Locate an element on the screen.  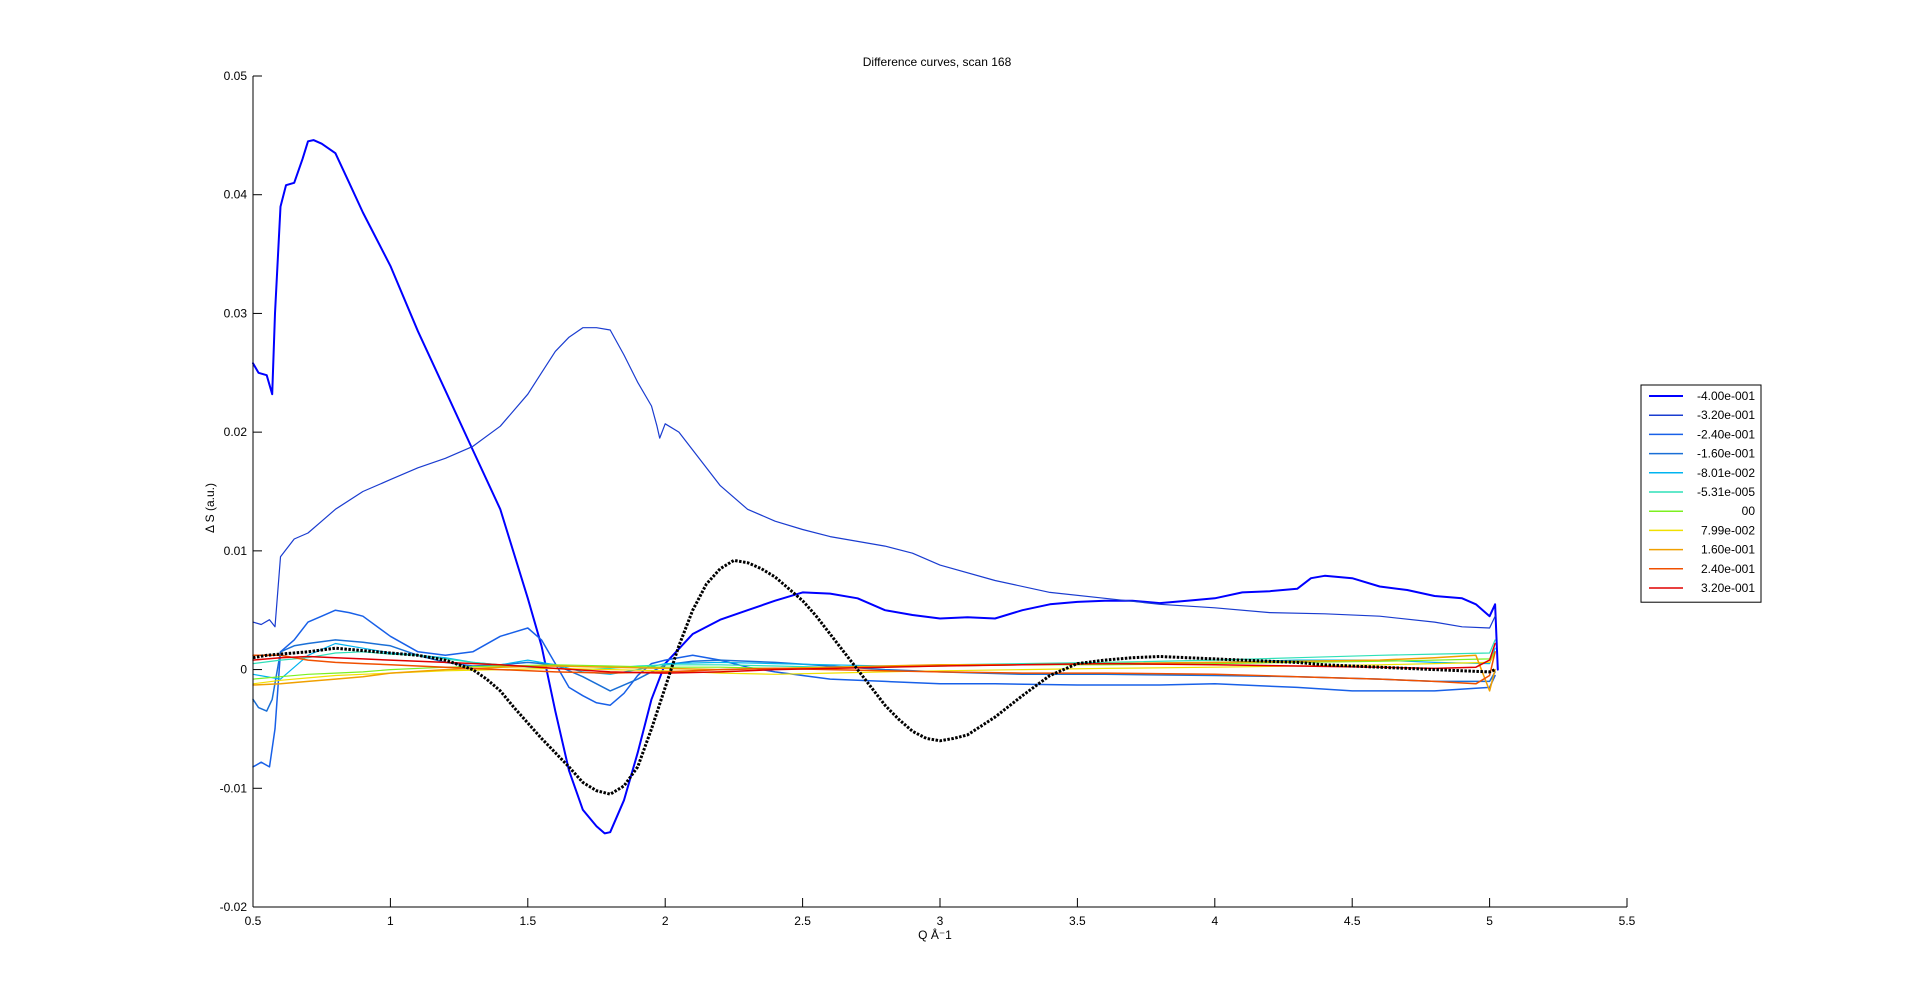
y-axis-label: Δ S (a.u.) is located at coordinates (210, 508).